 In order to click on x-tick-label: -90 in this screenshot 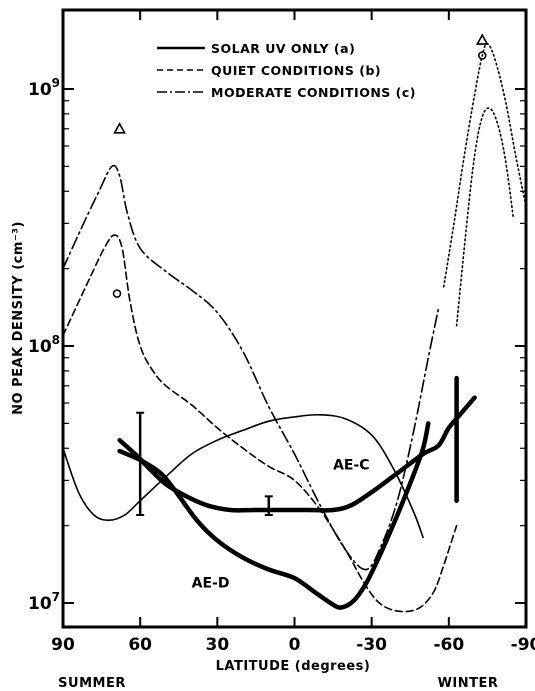, I will do `click(523, 645)`.